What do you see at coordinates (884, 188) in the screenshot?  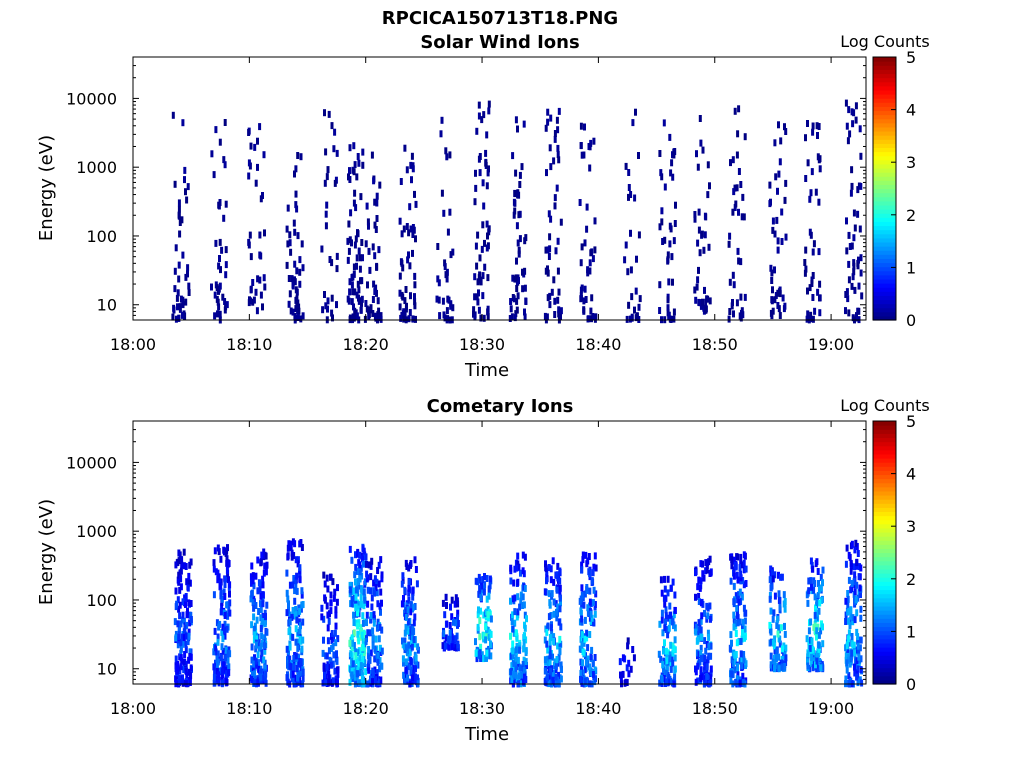 I see `colorbar-frame` at bounding box center [884, 188].